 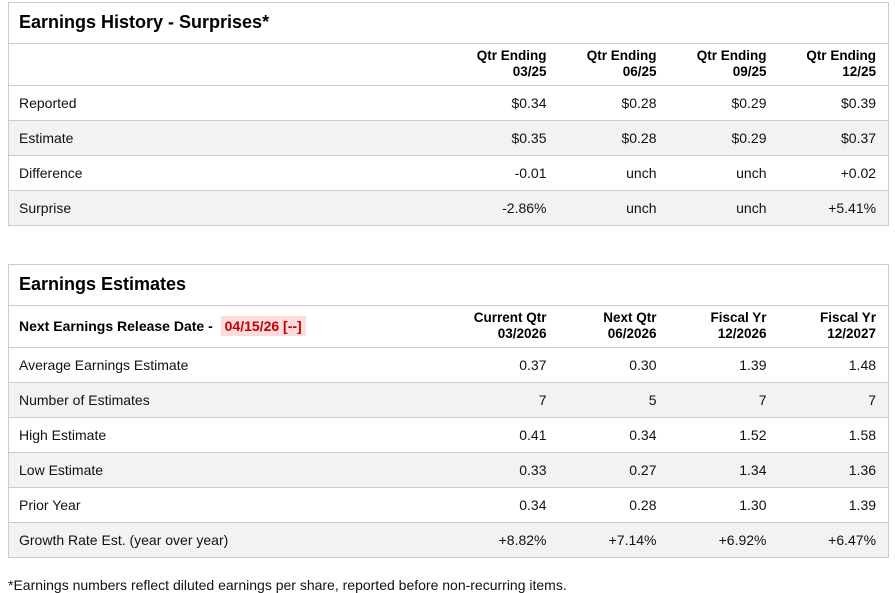 I want to click on cell-value: +8.82%, so click(x=503, y=540).